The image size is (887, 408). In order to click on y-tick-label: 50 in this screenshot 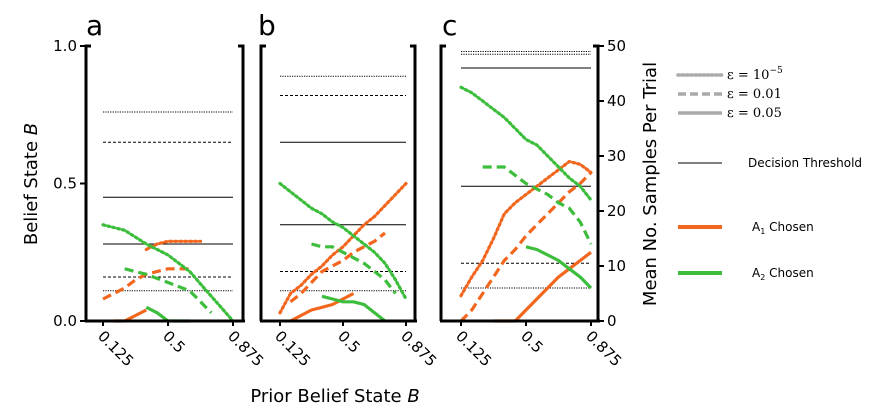, I will do `click(616, 46)`.